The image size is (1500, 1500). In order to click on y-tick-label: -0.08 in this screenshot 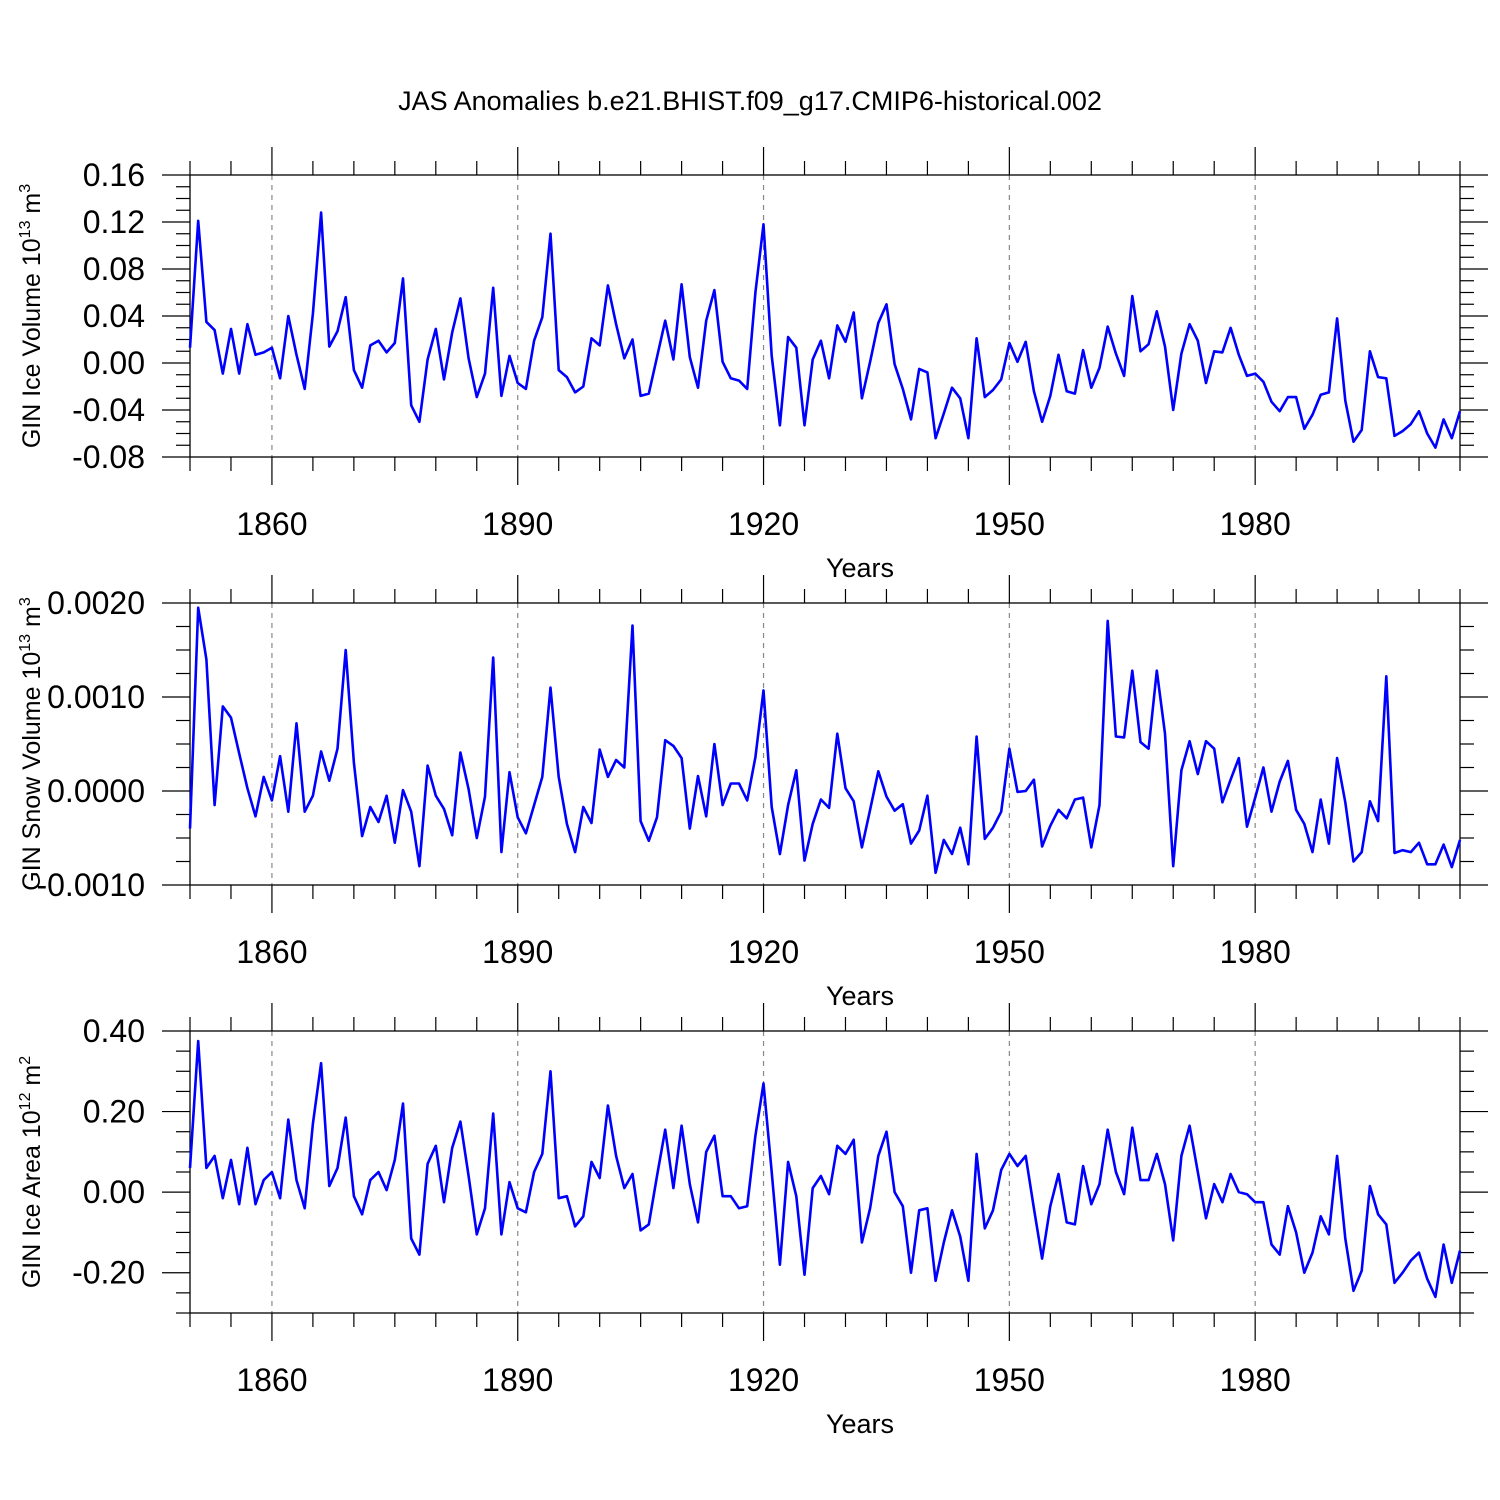, I will do `click(108, 457)`.